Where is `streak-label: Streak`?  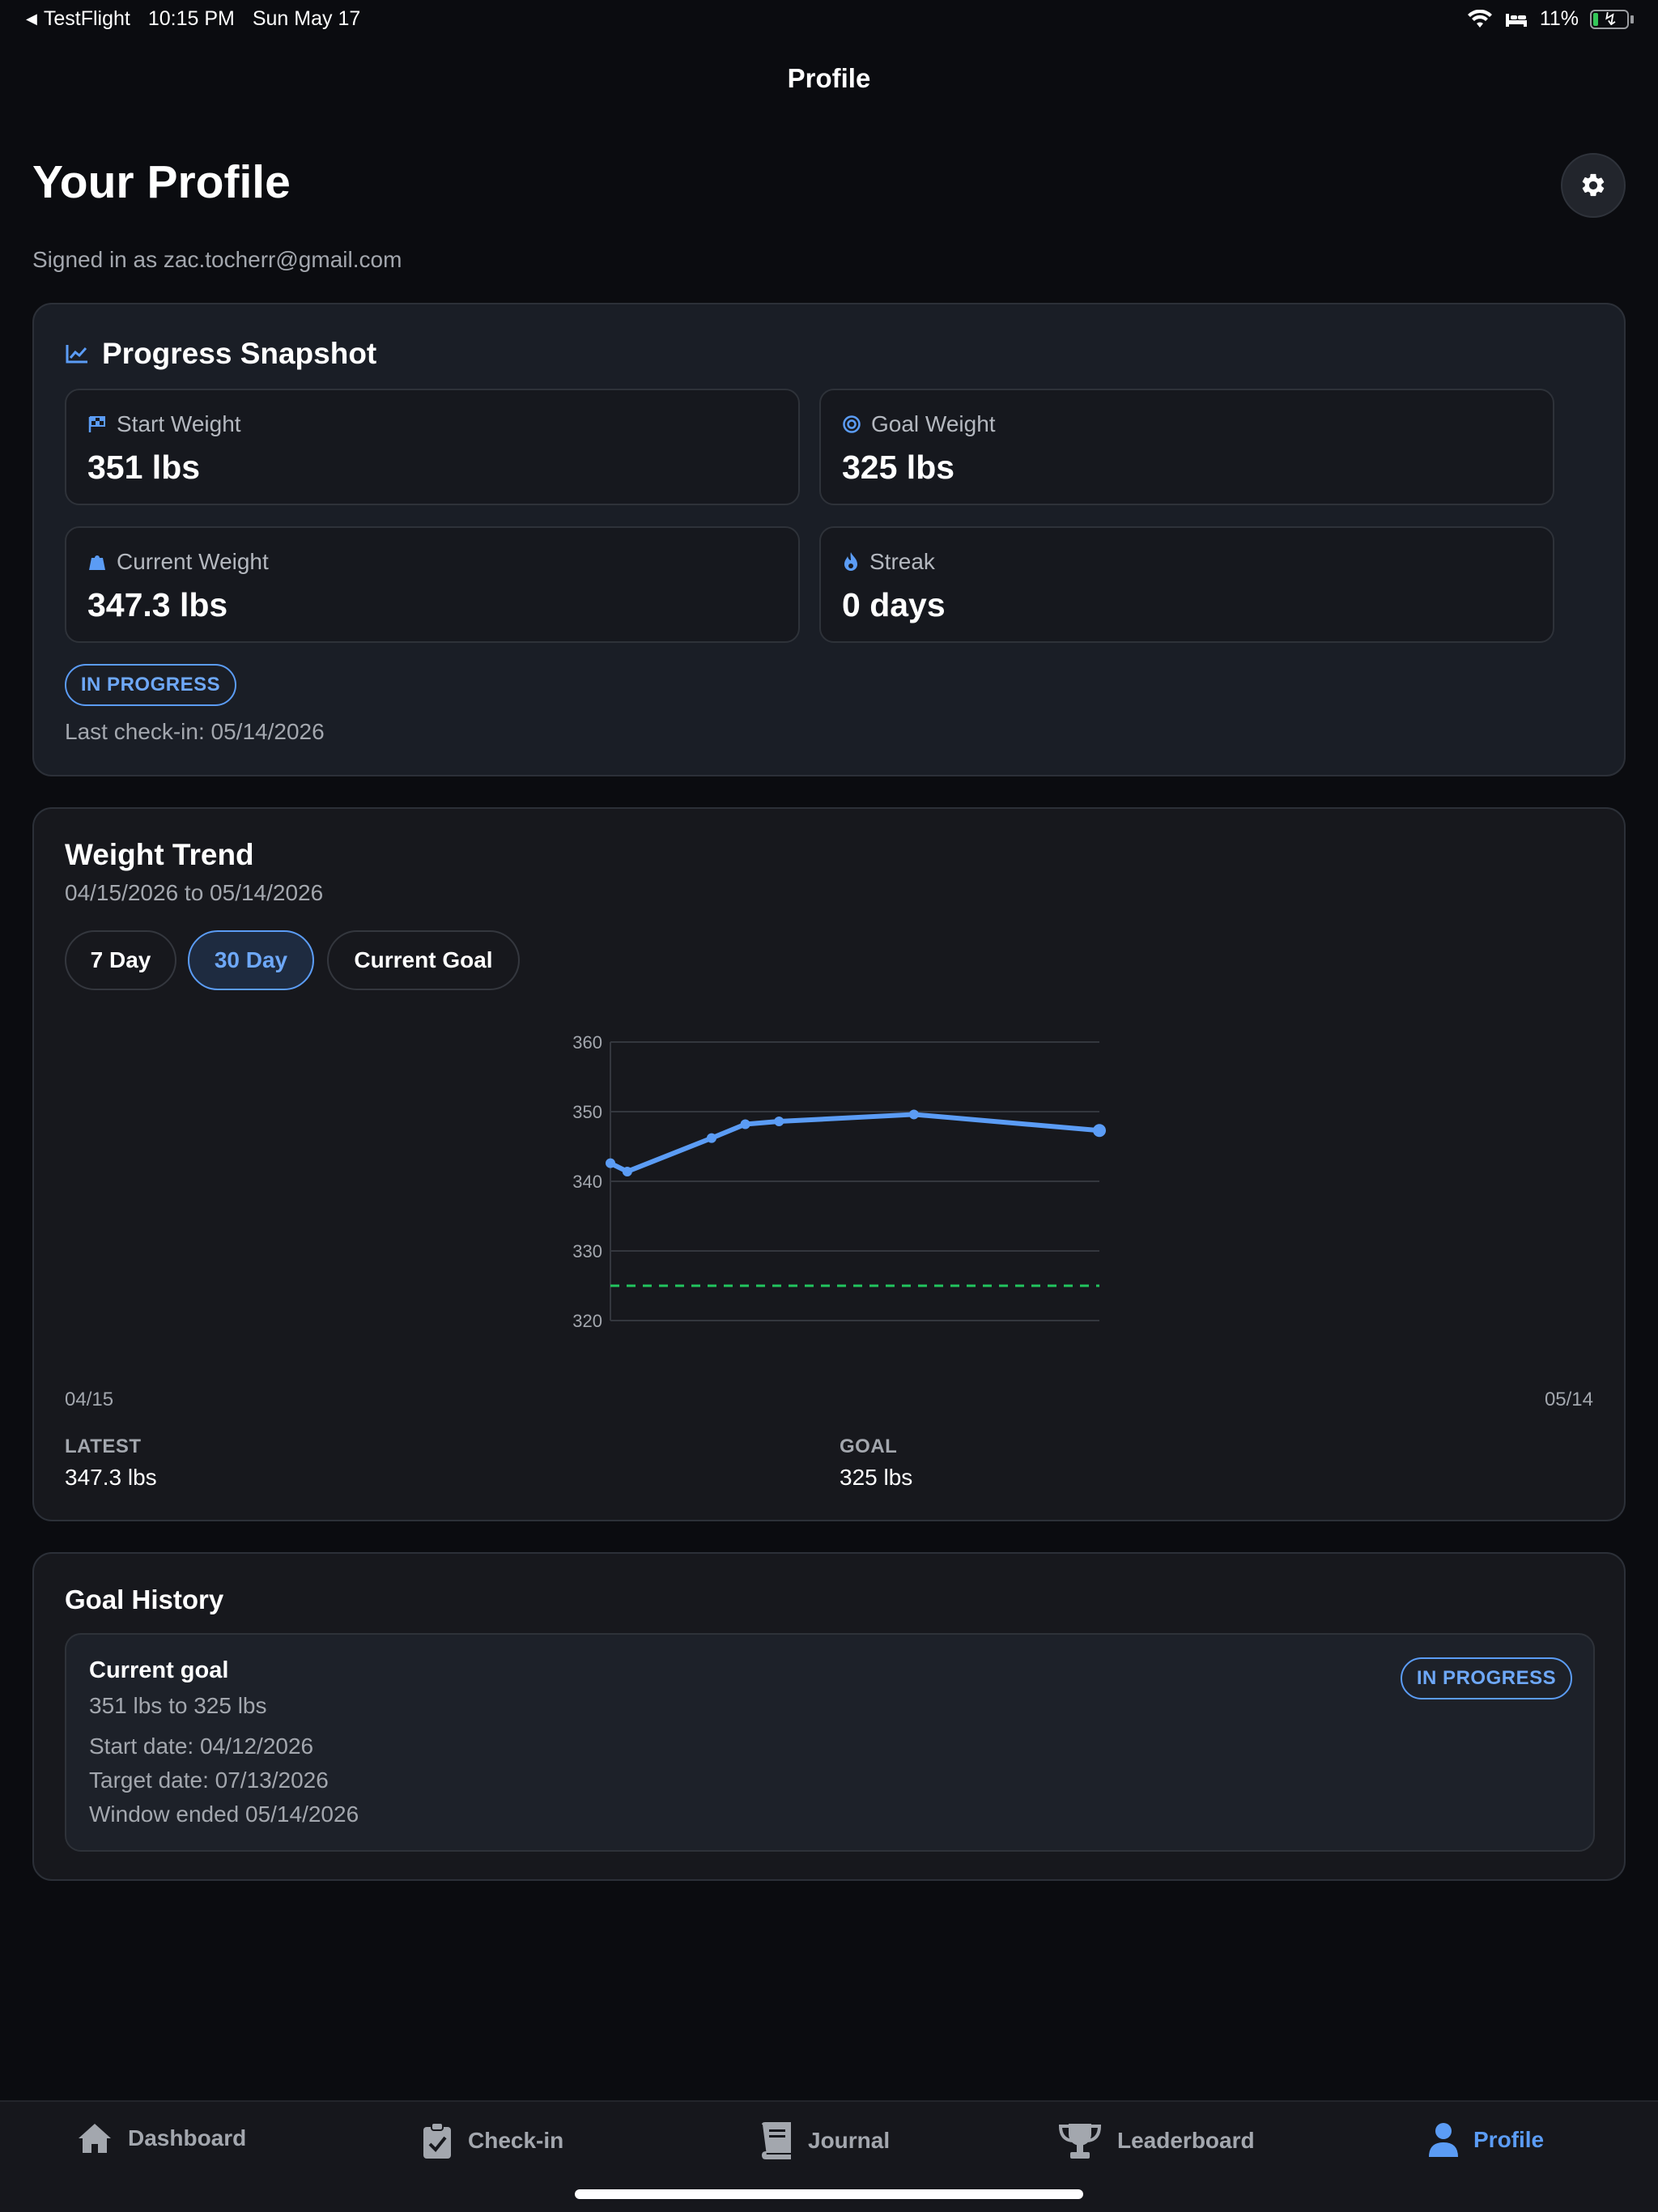
streak-label: Streak is located at coordinates (902, 561).